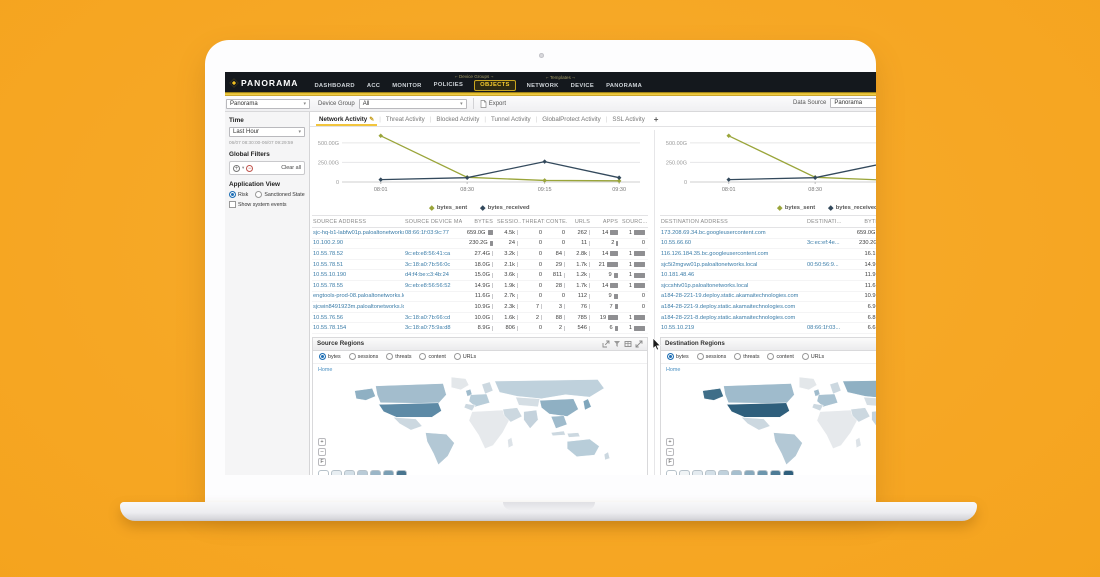  Describe the element at coordinates (346, 119) in the screenshot. I see `tab-network-activity: Network Activity ✎` at that location.